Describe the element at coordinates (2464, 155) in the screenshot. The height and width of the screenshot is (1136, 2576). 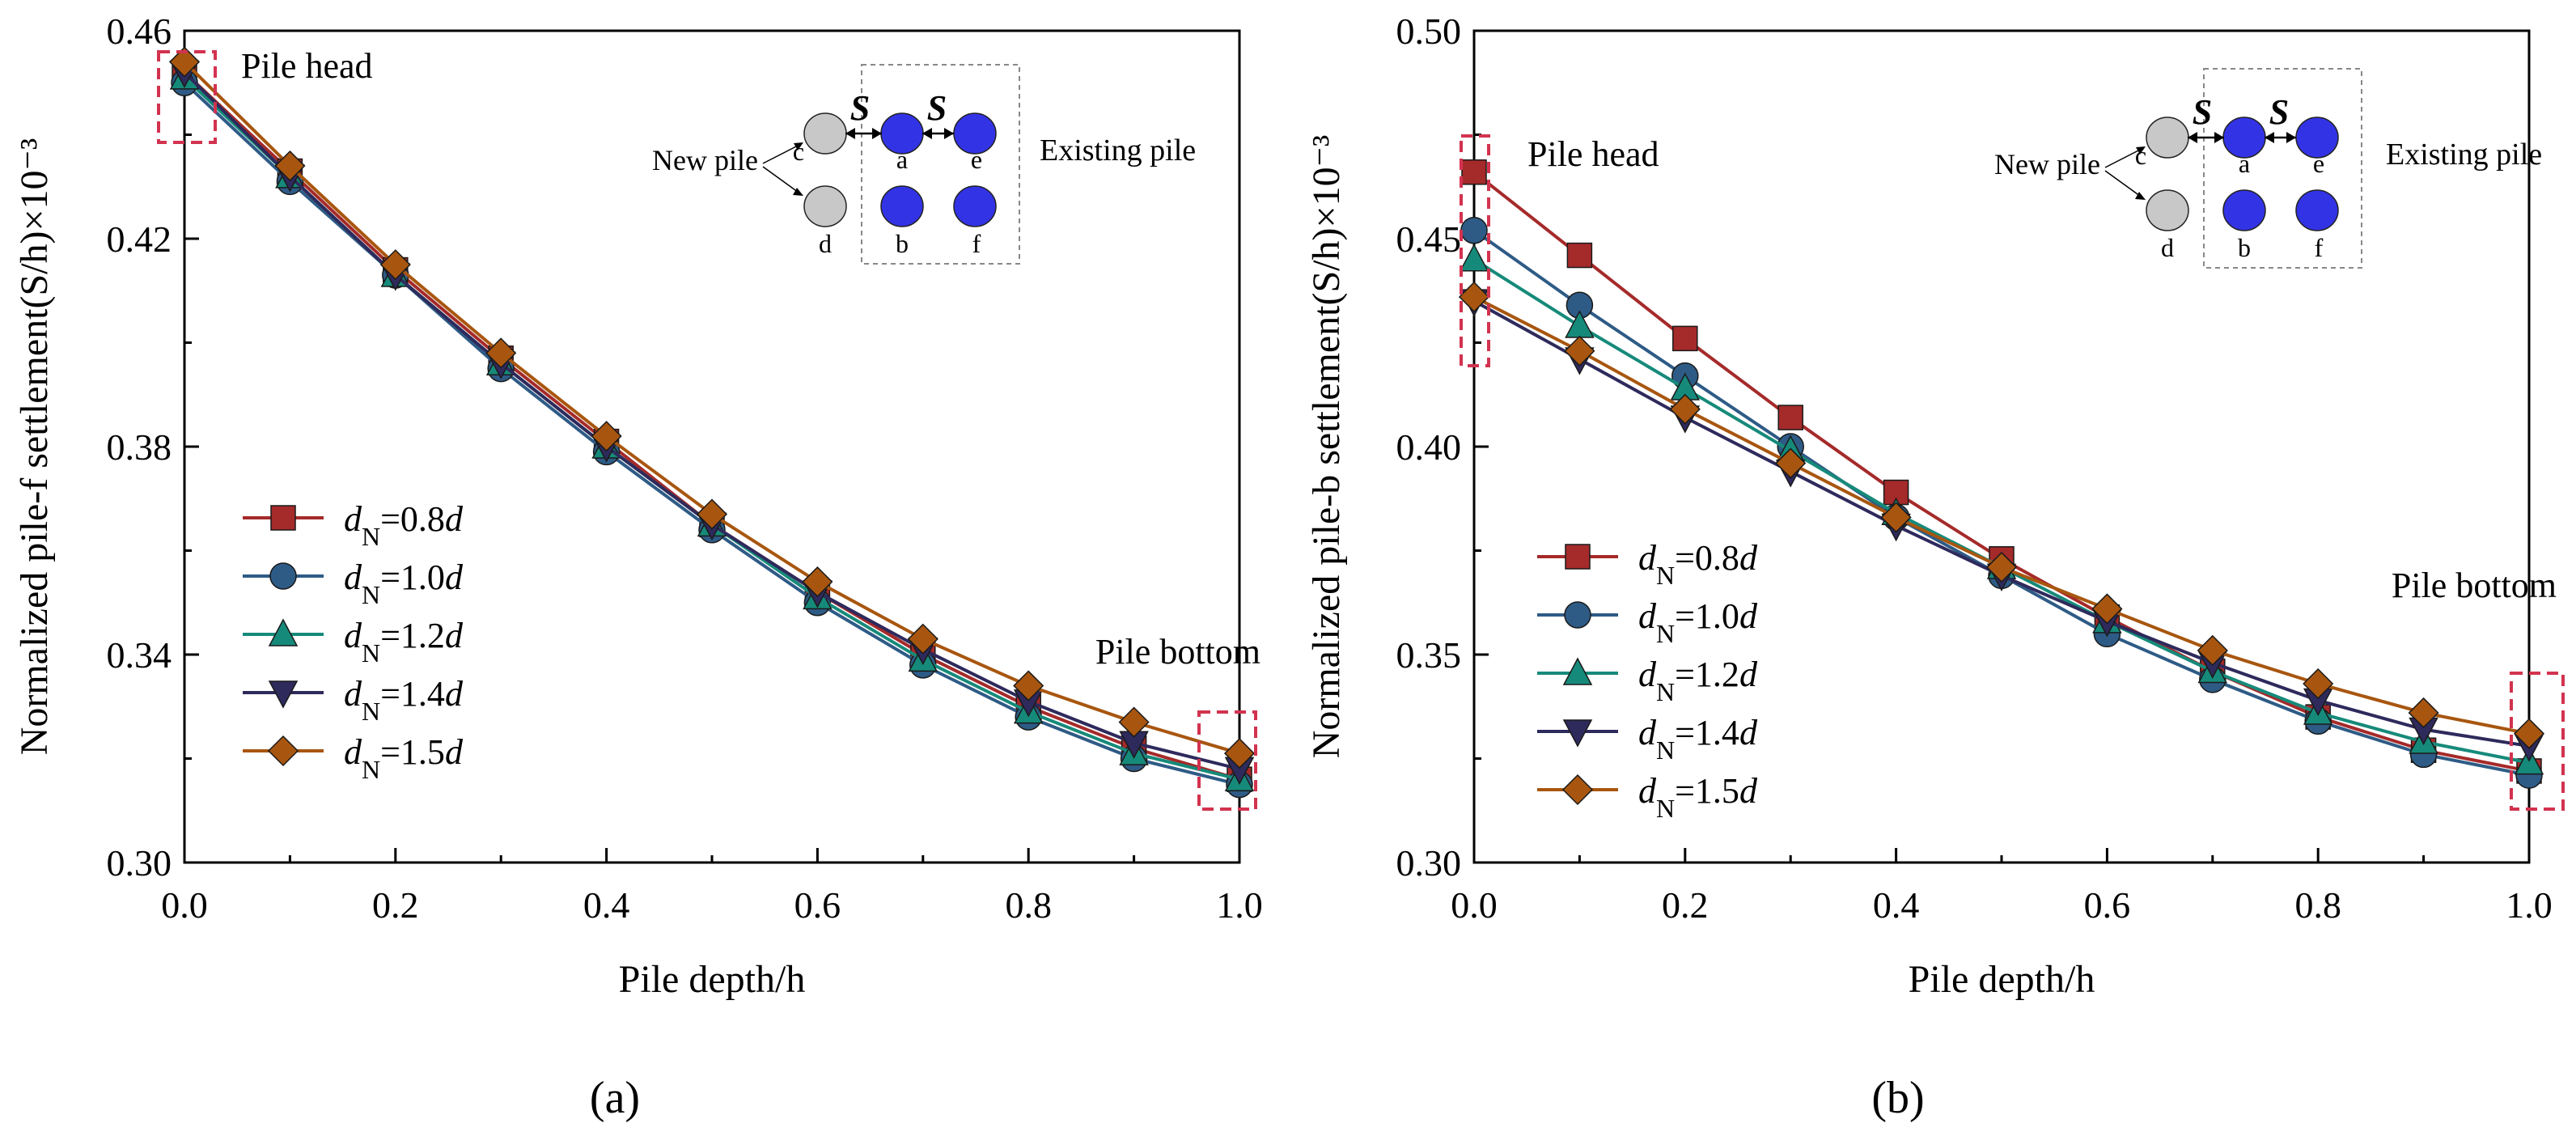
I see `existing-pile-label: Existing pile` at that location.